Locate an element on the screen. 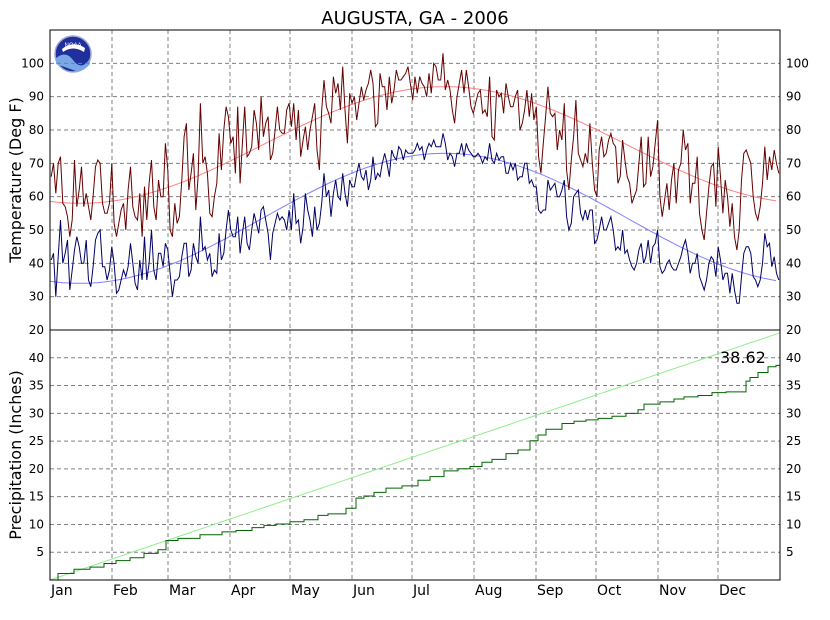 The height and width of the screenshot is (620, 830). month-label: May is located at coordinates (305, 591).